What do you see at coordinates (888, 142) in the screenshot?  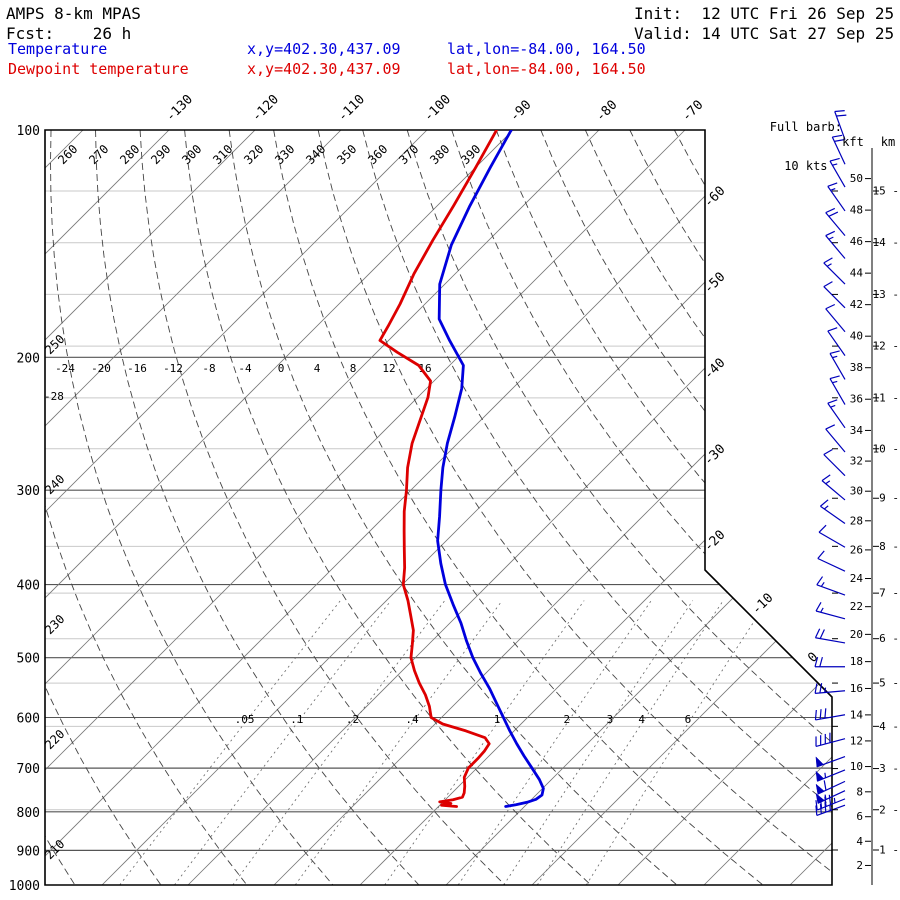 I see `svg-text: km` at bounding box center [888, 142].